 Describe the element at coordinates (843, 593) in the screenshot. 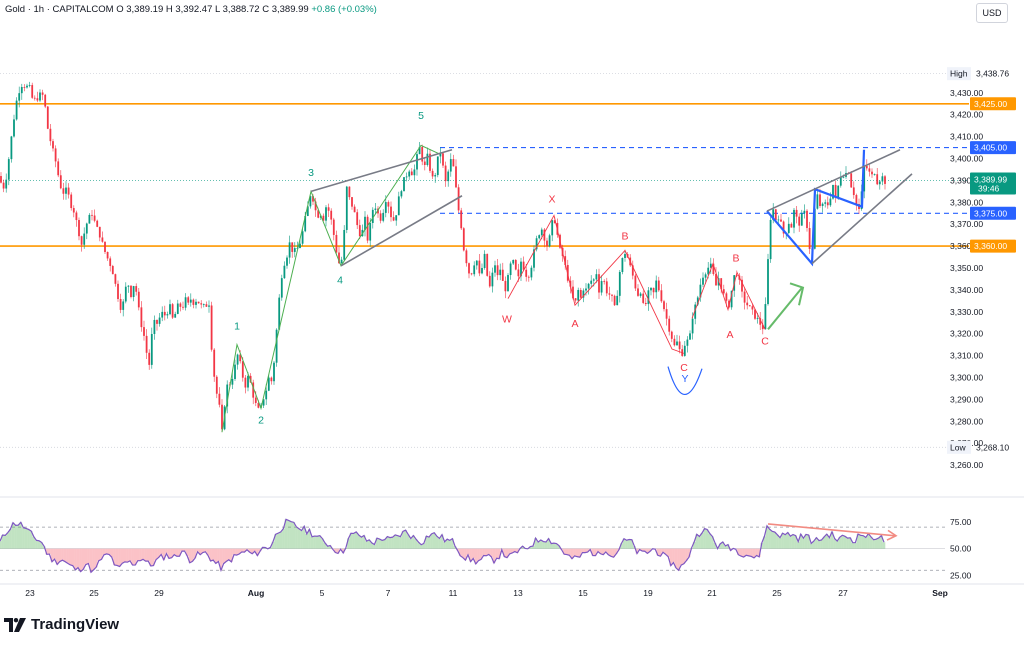

I see `time-tick-label: 27` at that location.